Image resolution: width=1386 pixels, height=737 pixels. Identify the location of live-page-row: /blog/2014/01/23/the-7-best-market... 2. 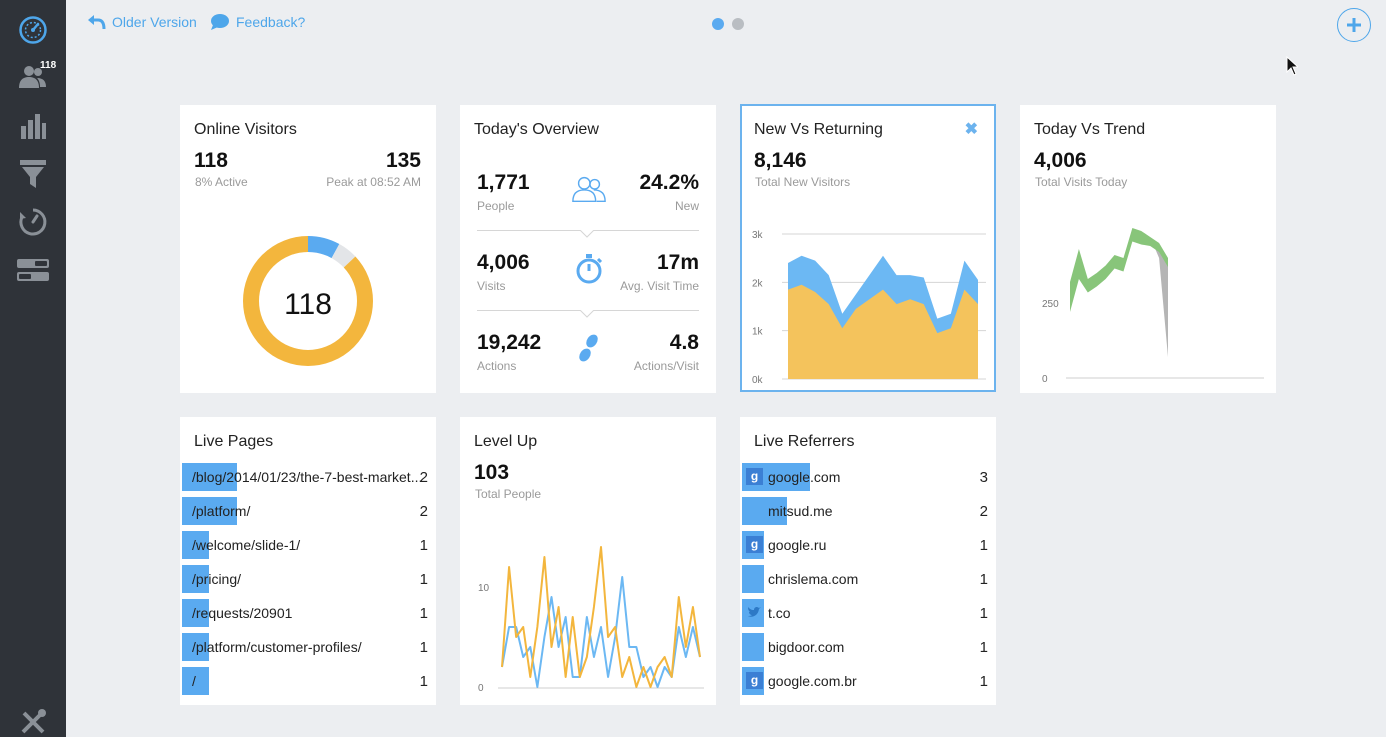
(307, 477).